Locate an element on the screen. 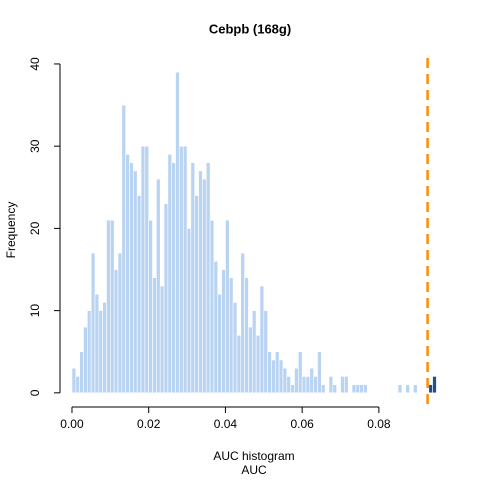  x-tick-label: 0.06 is located at coordinates (302, 424).